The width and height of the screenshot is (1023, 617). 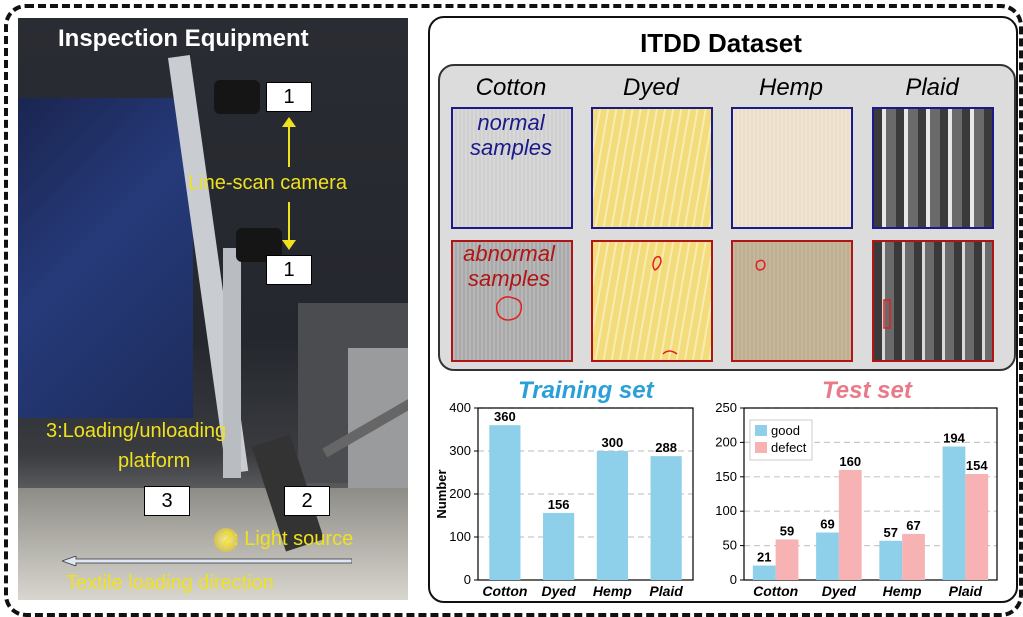 What do you see at coordinates (891, 532) in the screenshot?
I see `bar-value-label: 57` at bounding box center [891, 532].